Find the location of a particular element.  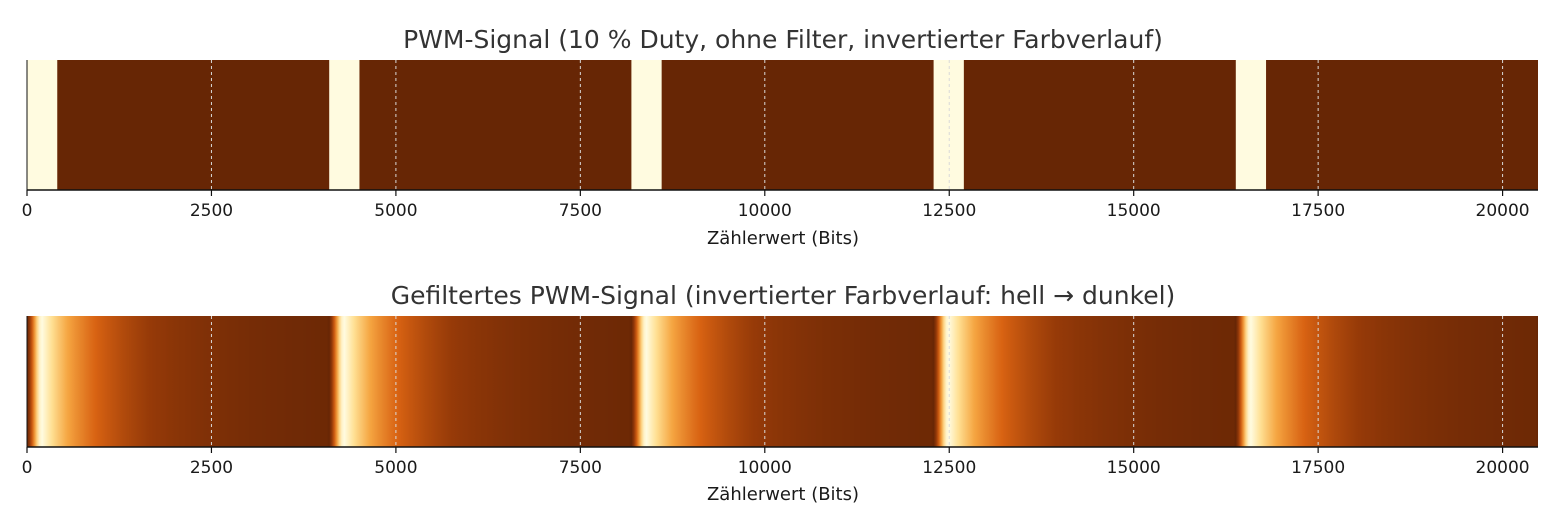

pwm-raw-x-ticks: 0 2500 5000 7500 10000 12500 15000 17500 20000 is located at coordinates (776, 205).